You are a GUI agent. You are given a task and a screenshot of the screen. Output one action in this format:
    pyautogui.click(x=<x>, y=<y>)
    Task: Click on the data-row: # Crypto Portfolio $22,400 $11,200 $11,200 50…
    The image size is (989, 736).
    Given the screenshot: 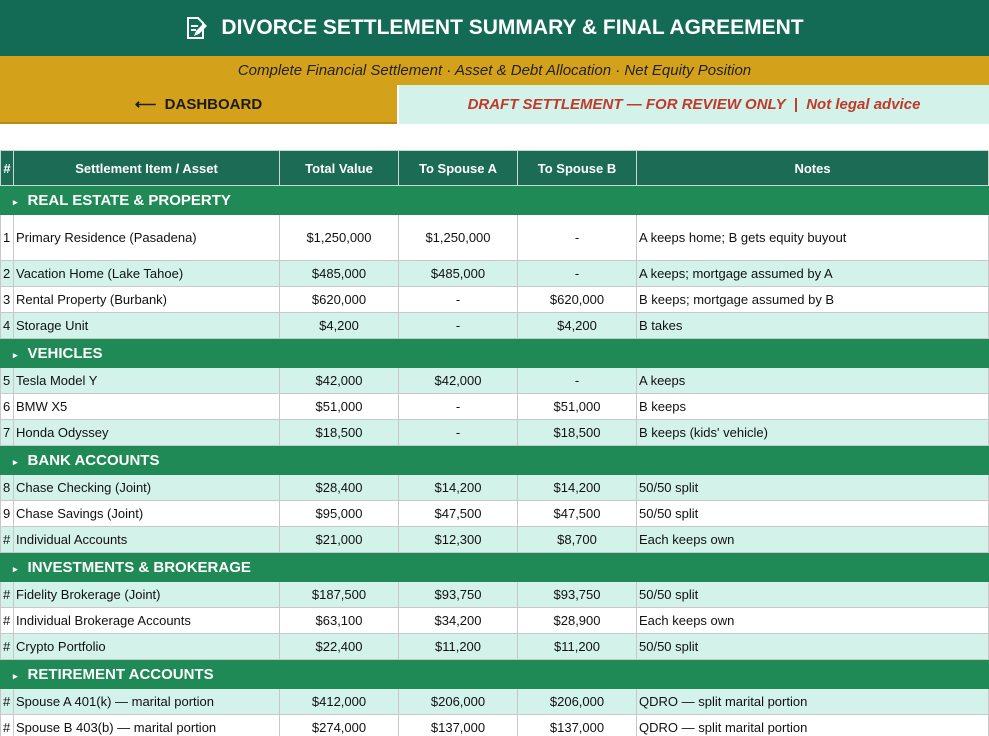 What is the action you would take?
    pyautogui.click(x=494, y=646)
    